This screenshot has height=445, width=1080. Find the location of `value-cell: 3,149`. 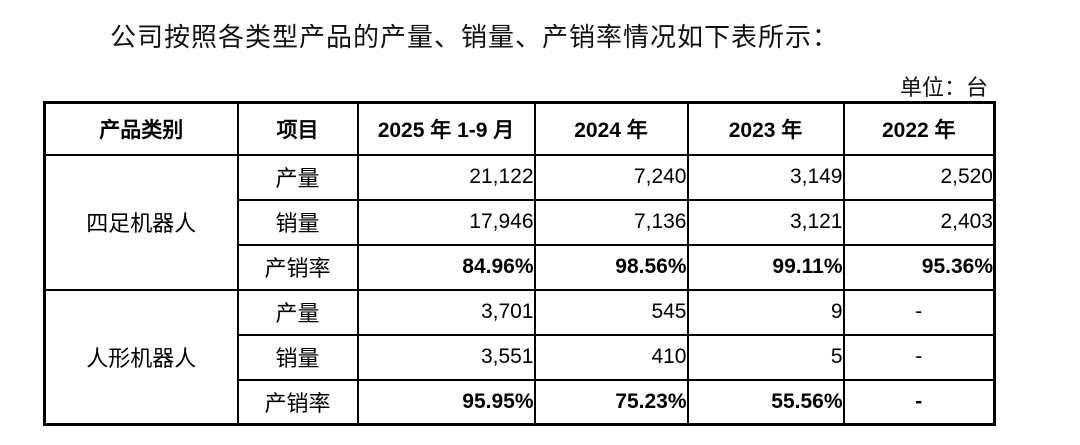

value-cell: 3,149 is located at coordinates (765, 177).